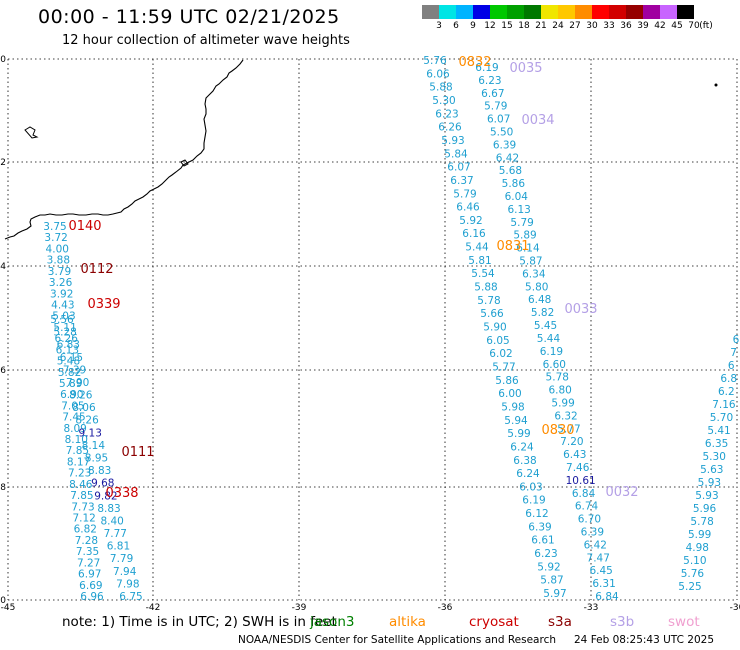 The image size is (740, 650). Describe the element at coordinates (595, 545) in the screenshot. I see `track-b-value: 6.42` at that location.